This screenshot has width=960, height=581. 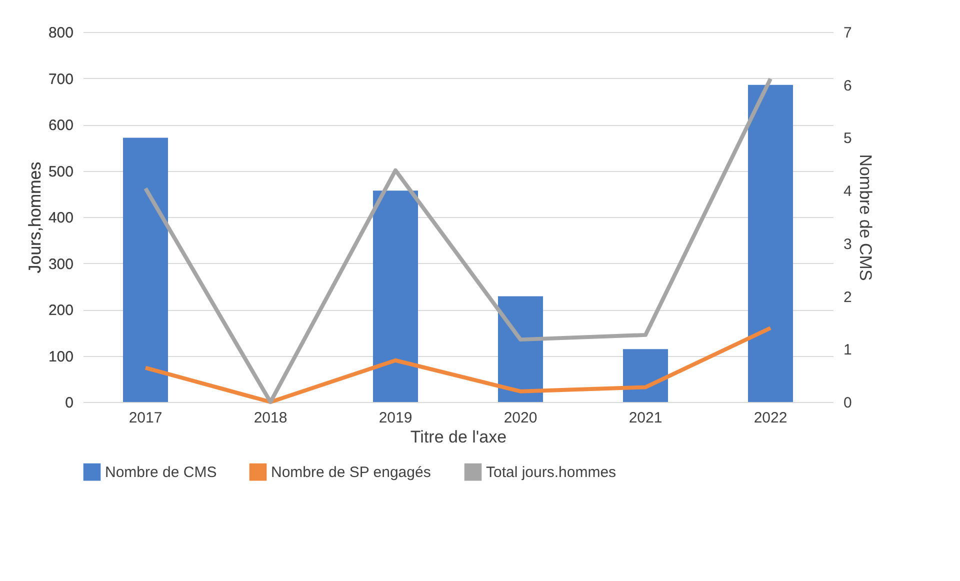 I want to click on x-axis-title: Titre de l'axe, so click(x=458, y=437).